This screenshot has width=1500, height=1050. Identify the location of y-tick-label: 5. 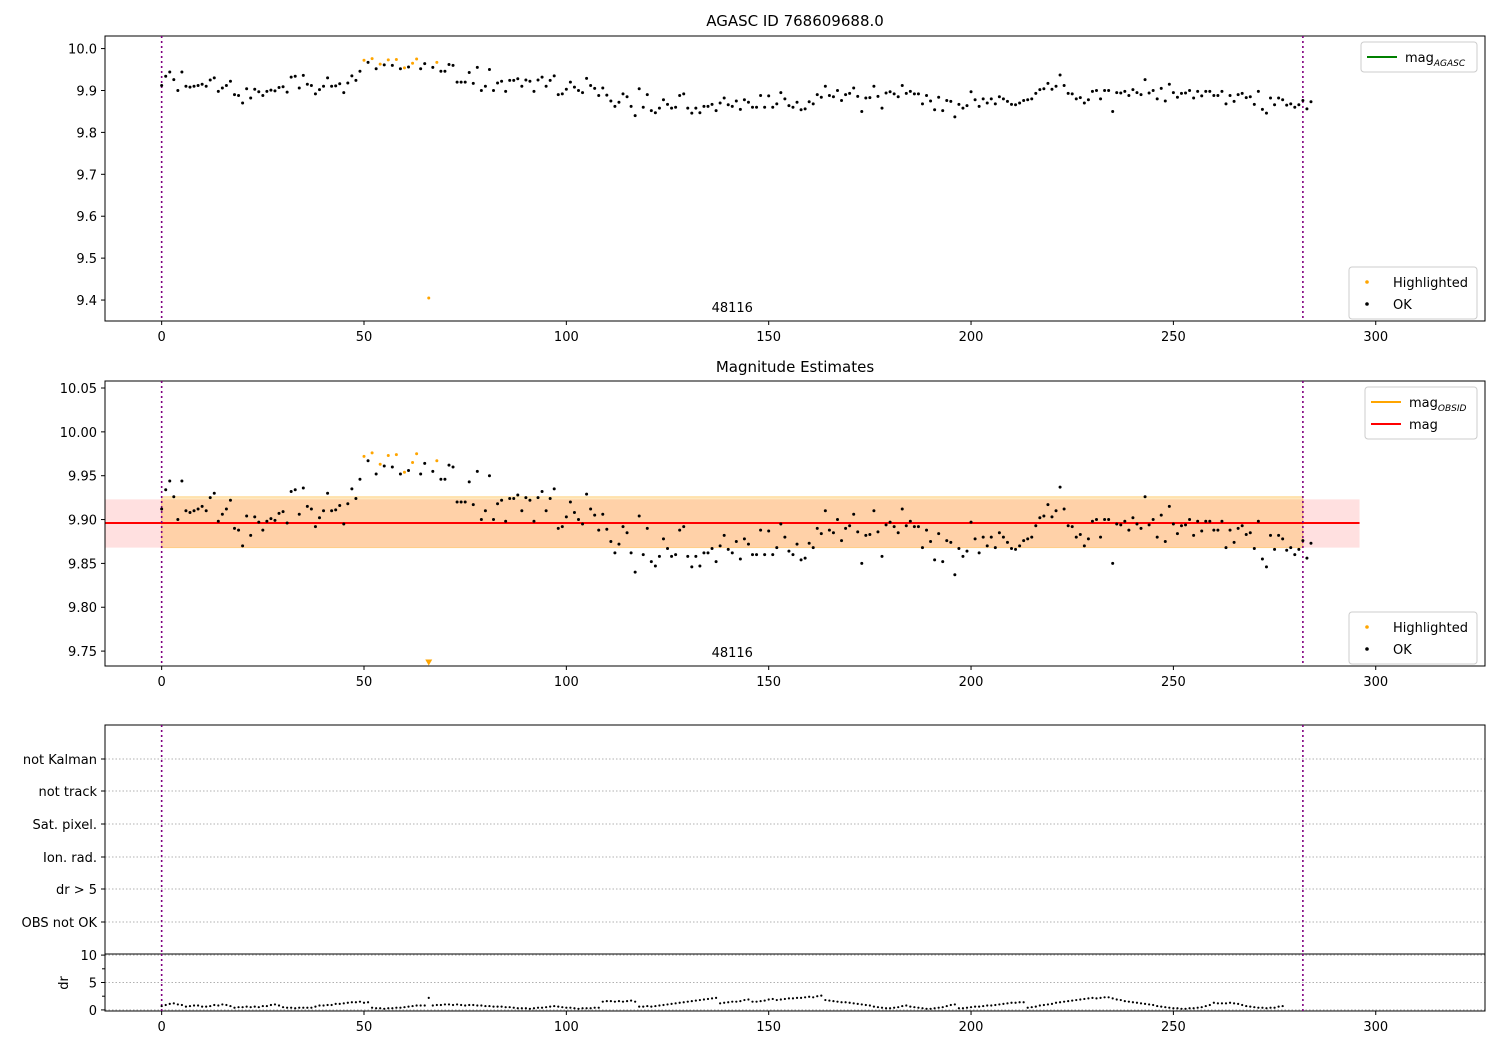
(93, 984).